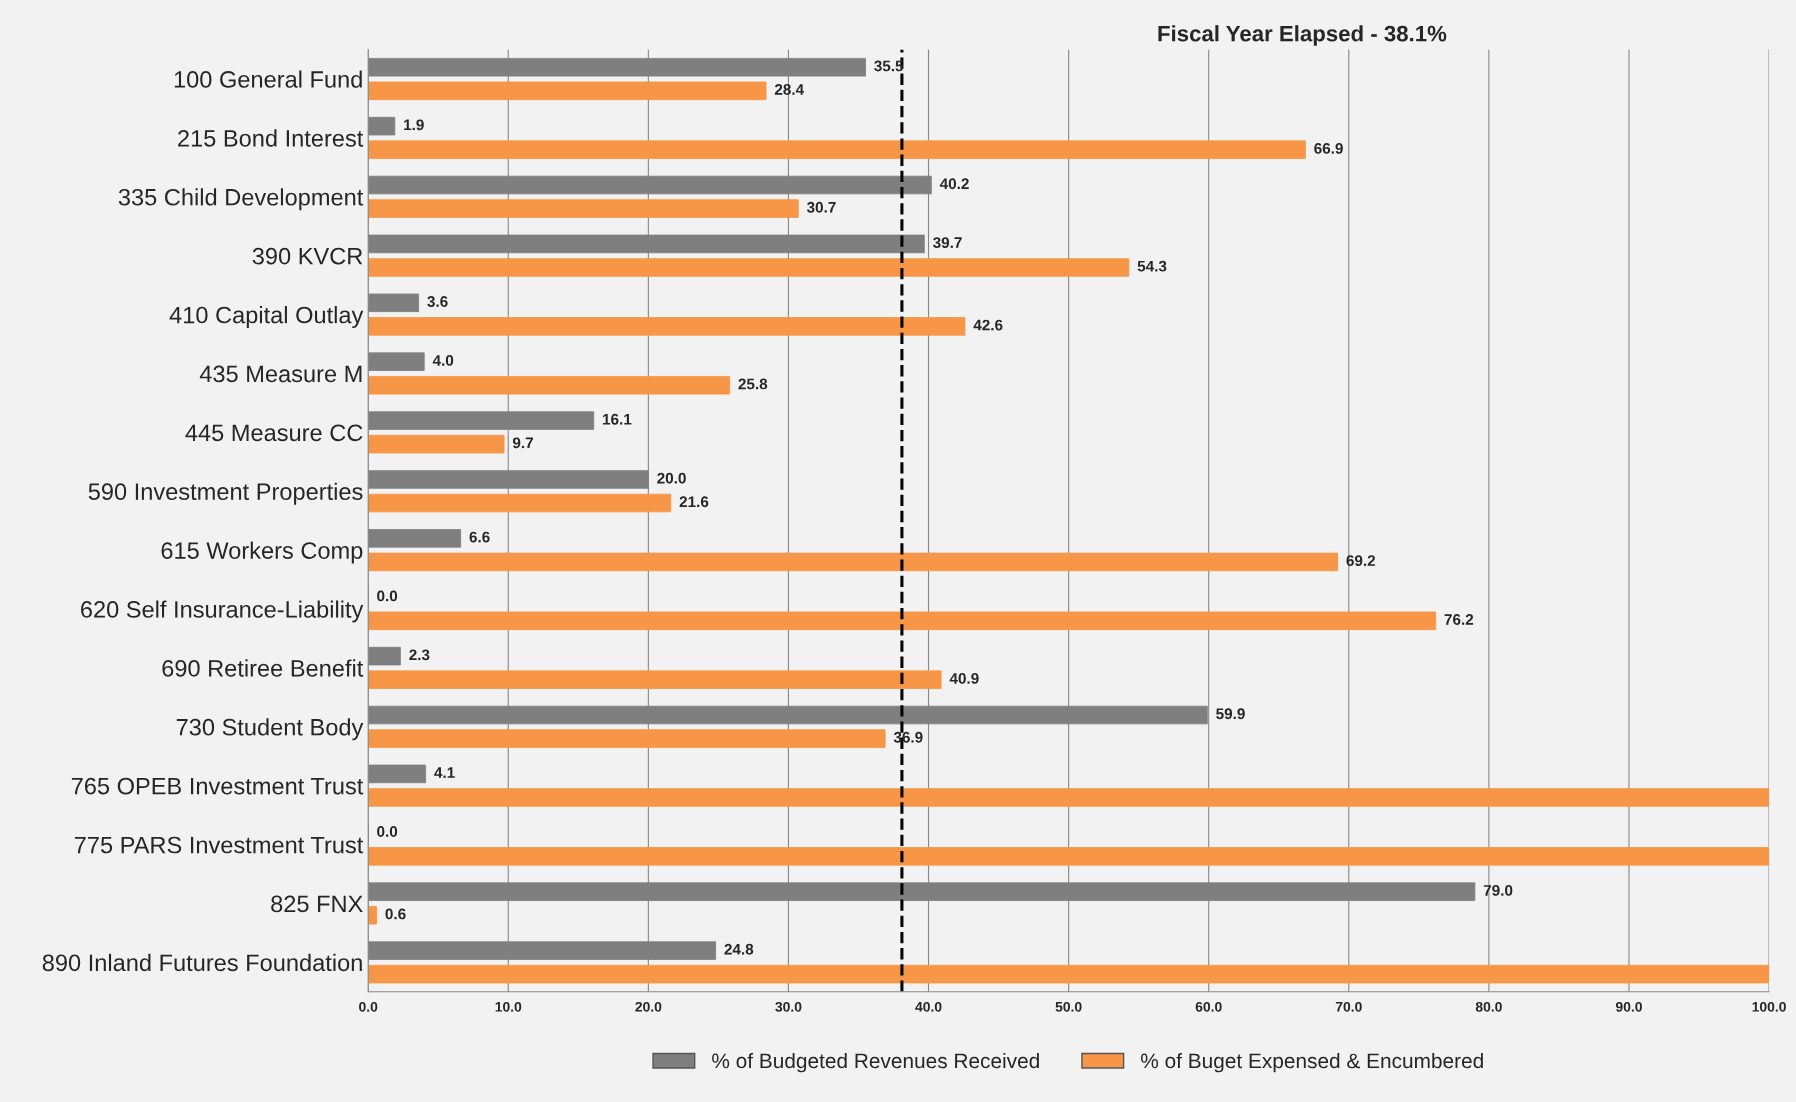 Image resolution: width=1796 pixels, height=1102 pixels. I want to click on x-tick-label: 80.0, so click(1488, 1006).